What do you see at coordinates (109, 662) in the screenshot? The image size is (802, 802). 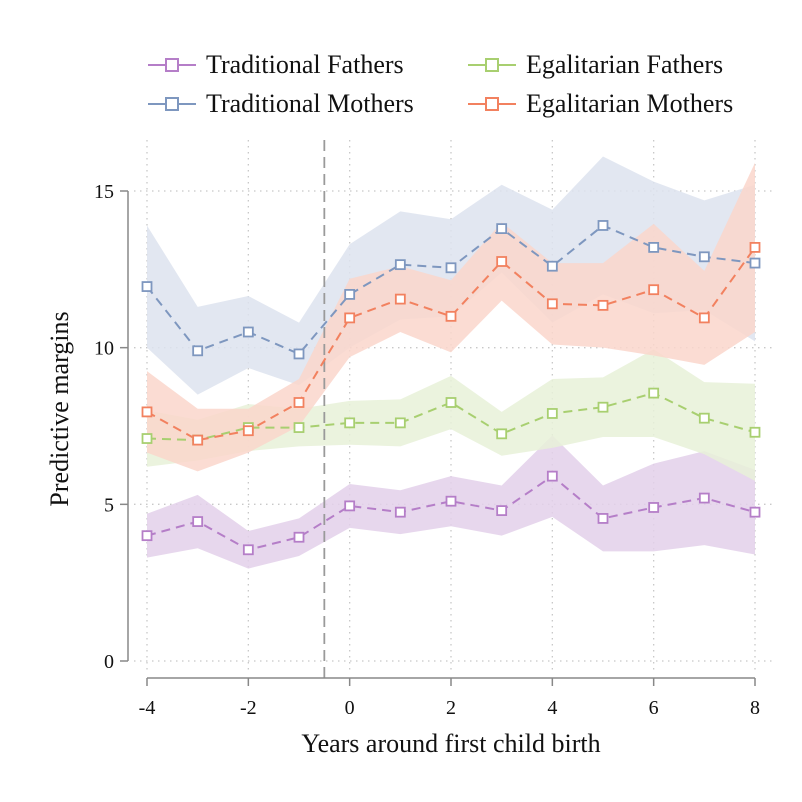 I see `y-tick-label: 0` at bounding box center [109, 662].